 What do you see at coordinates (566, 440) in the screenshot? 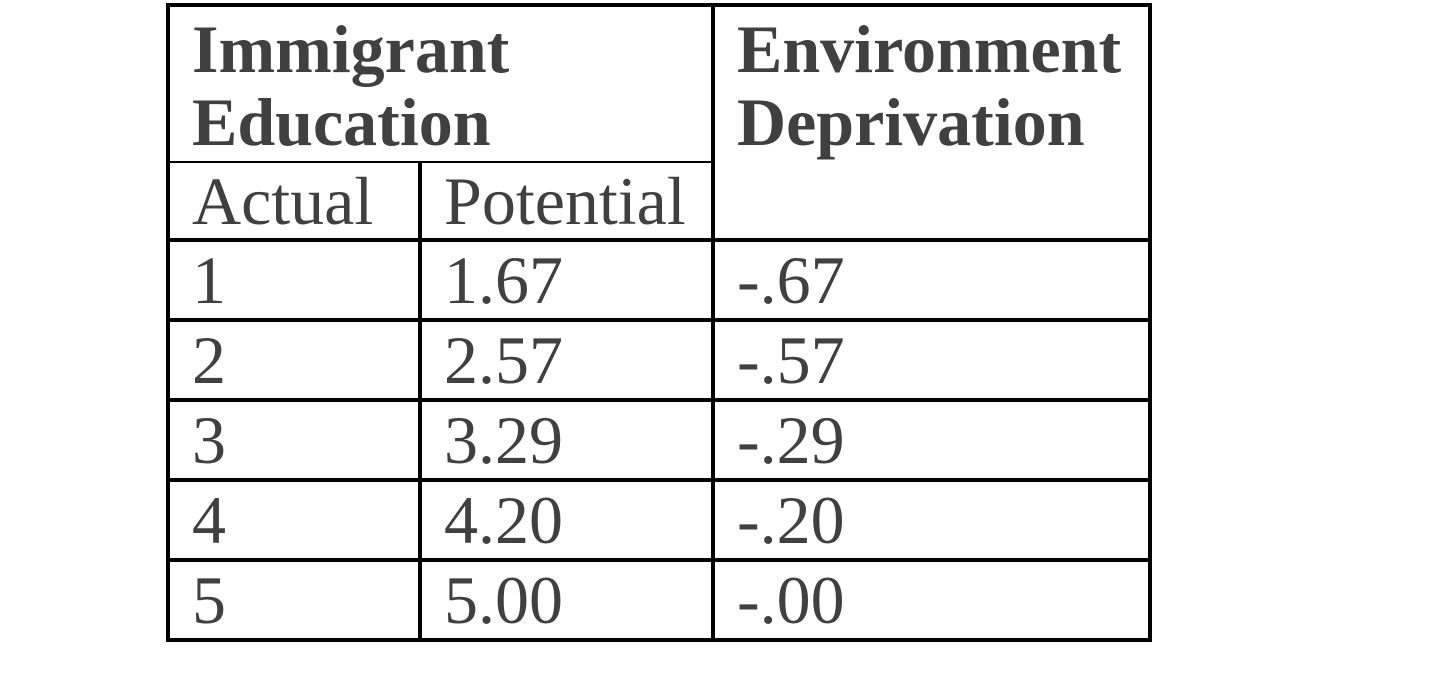
I see `cell-potential-3: 3.29` at bounding box center [566, 440].